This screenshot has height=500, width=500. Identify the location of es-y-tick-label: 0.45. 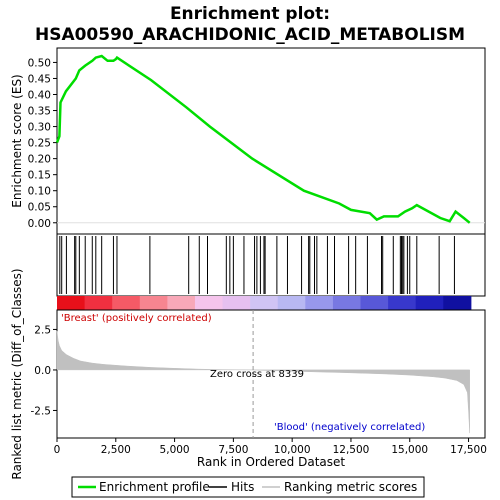
(39, 79).